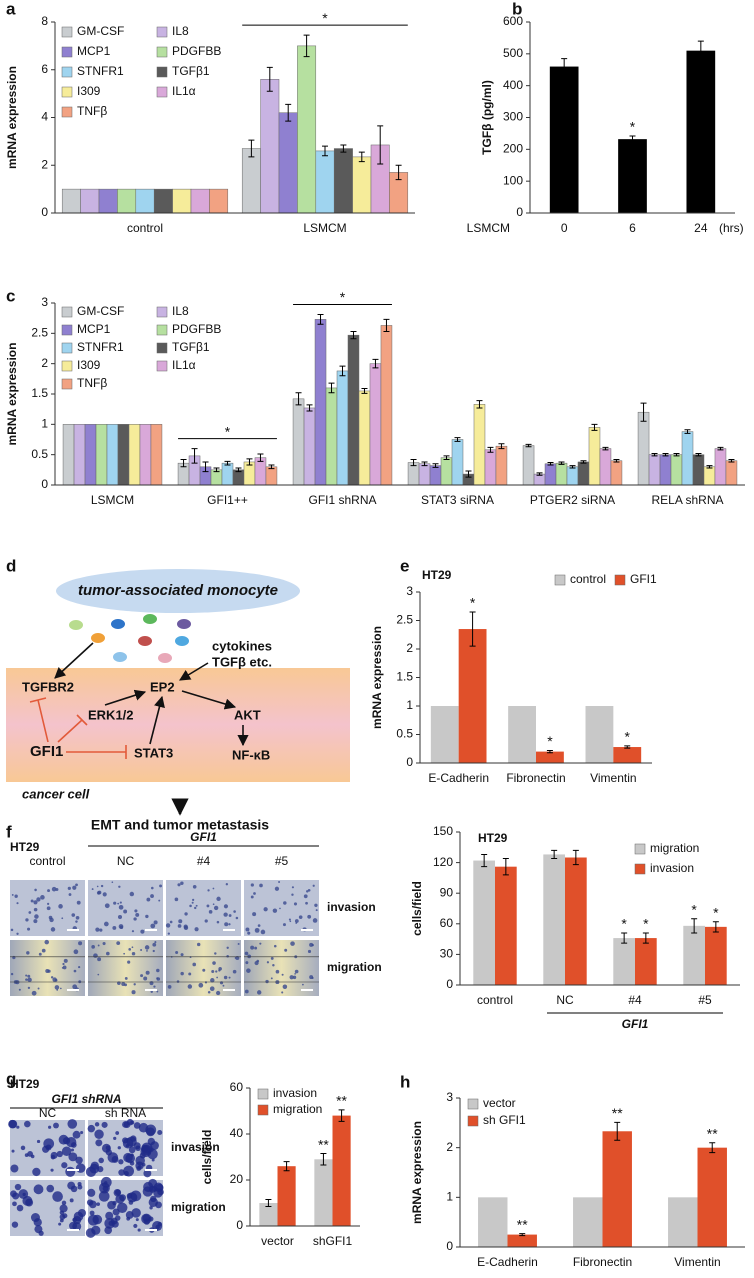  I want to click on node-akt: AKT, so click(247, 714).